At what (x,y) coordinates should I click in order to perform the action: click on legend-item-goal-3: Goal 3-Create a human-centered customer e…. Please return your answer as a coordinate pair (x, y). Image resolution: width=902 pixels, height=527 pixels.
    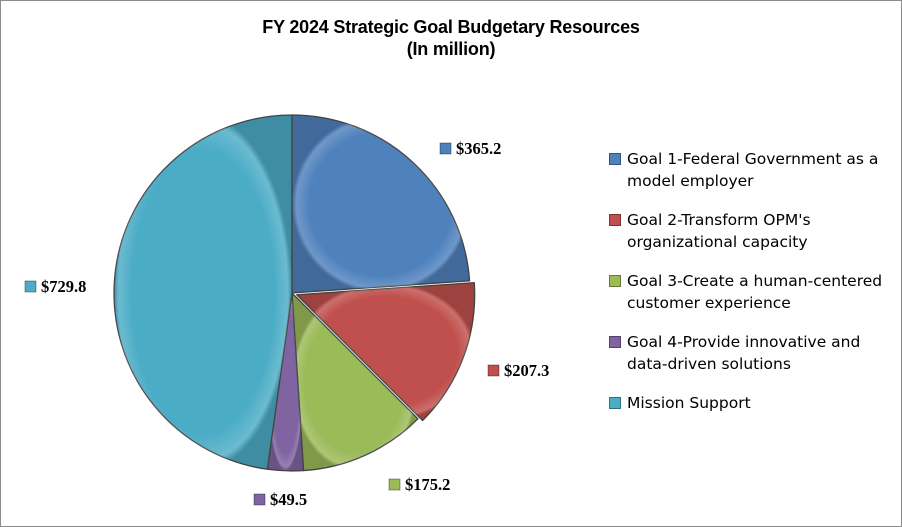
    Looking at the image, I should click on (752, 292).